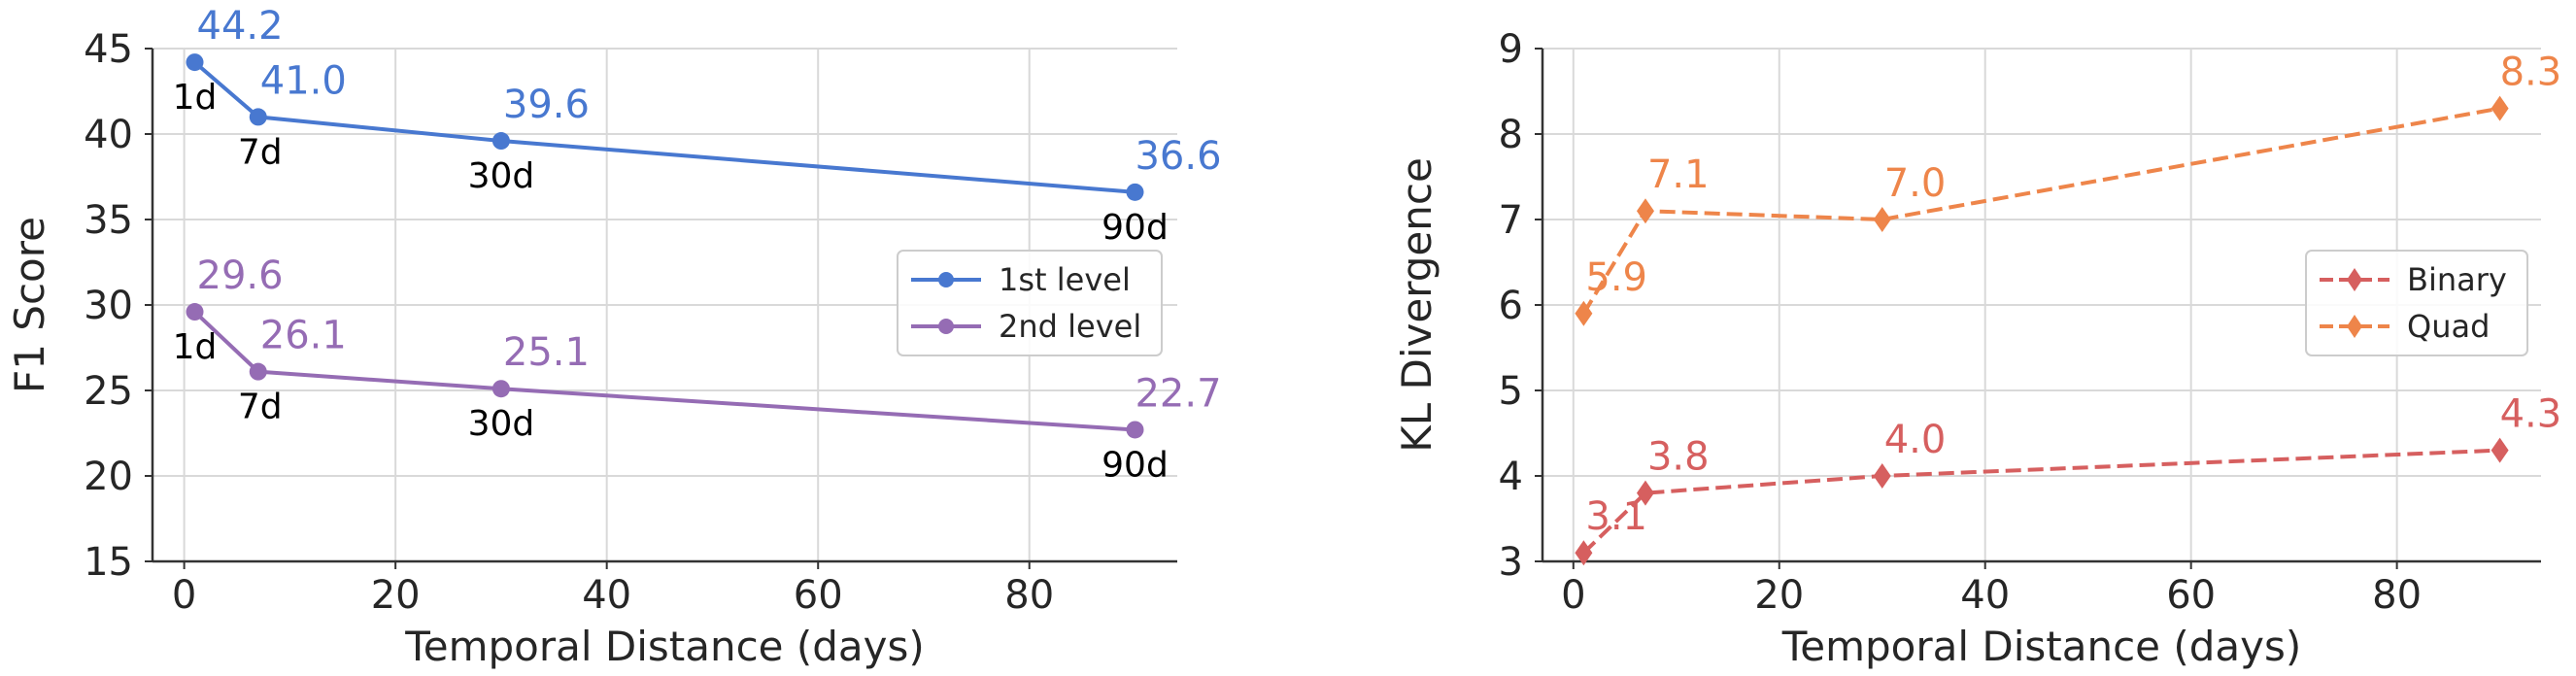 The image size is (2576, 676). I want to click on y-tick-label: 35, so click(108, 220).